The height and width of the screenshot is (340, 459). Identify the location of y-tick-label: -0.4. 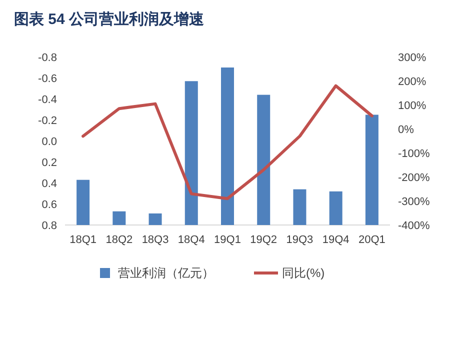
(47, 100).